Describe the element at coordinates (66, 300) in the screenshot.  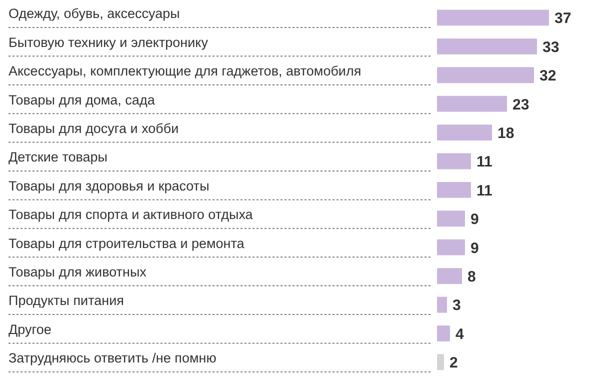
I see `y-tick-label: Продукты питания` at that location.